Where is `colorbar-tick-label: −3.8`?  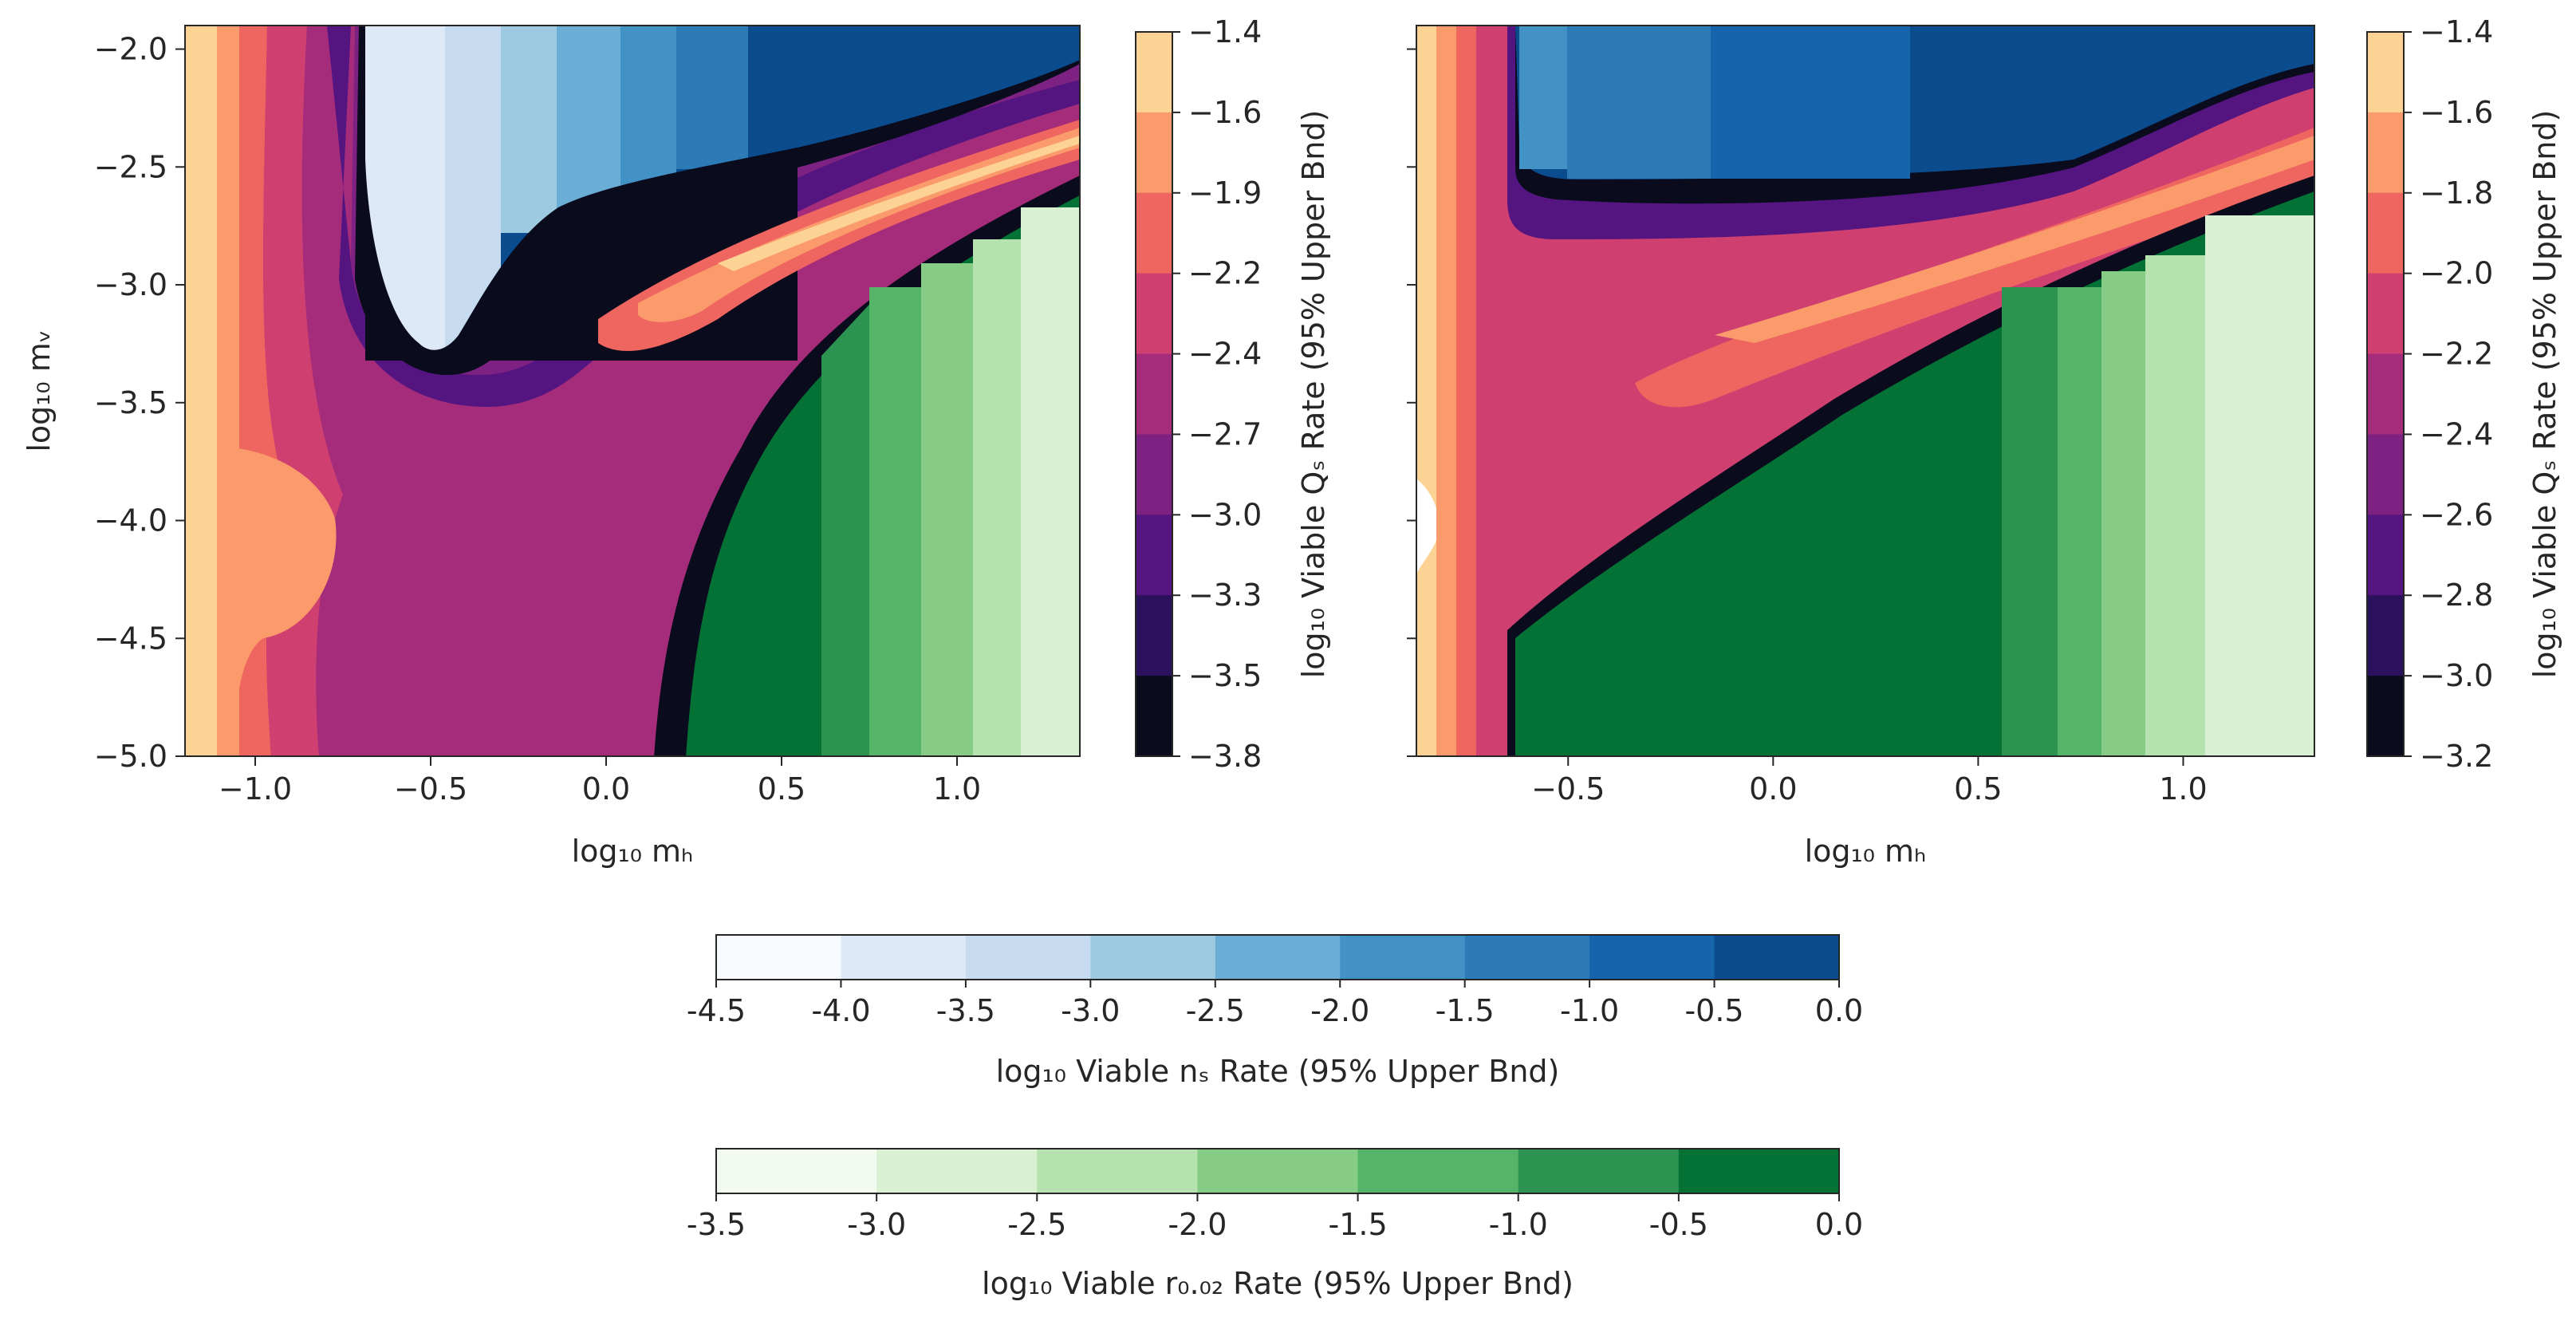
colorbar-tick-label: −3.8 is located at coordinates (1225, 756).